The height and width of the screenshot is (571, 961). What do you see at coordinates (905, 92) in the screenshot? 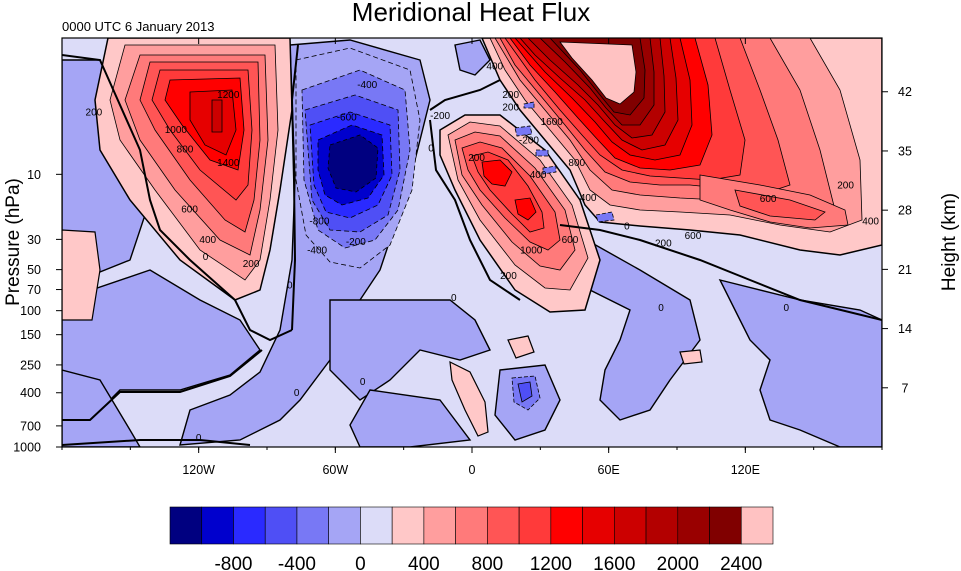
I see `height-tick-label: 42` at bounding box center [905, 92].